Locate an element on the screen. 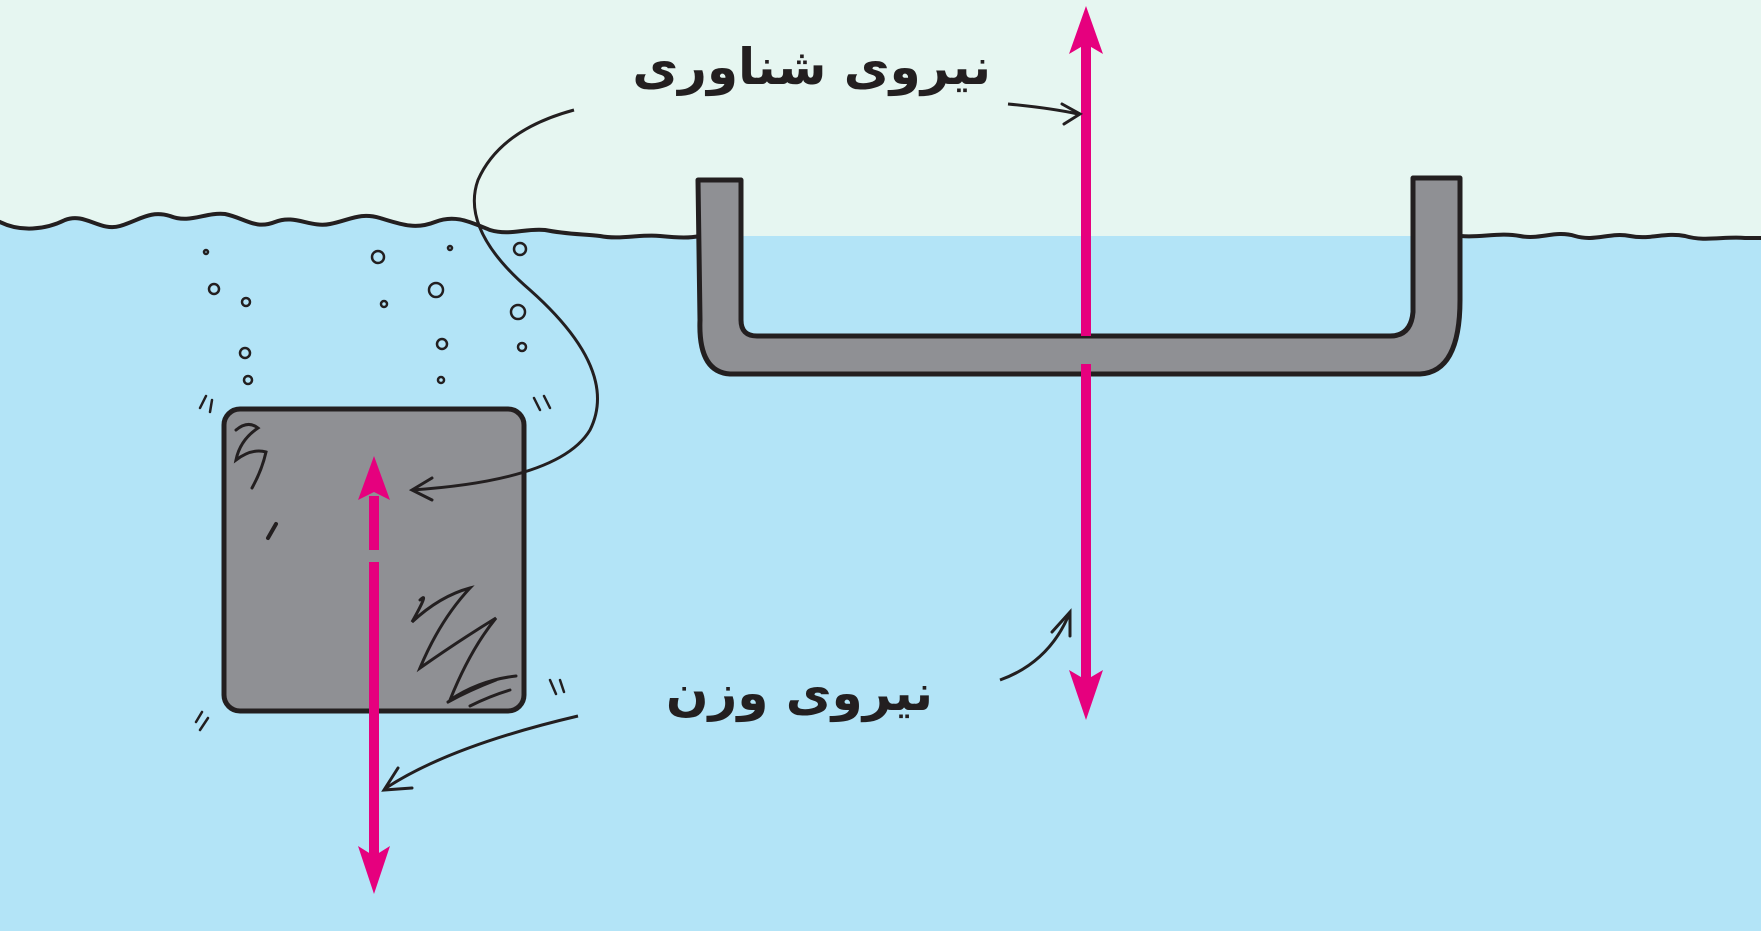 The image size is (1761, 931). bubbles is located at coordinates (365, 313).